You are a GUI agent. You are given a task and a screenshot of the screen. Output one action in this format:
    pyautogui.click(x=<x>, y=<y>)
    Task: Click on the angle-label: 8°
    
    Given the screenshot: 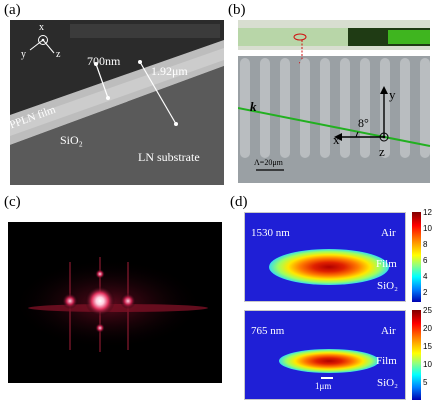 What is the action you would take?
    pyautogui.click(x=363, y=123)
    